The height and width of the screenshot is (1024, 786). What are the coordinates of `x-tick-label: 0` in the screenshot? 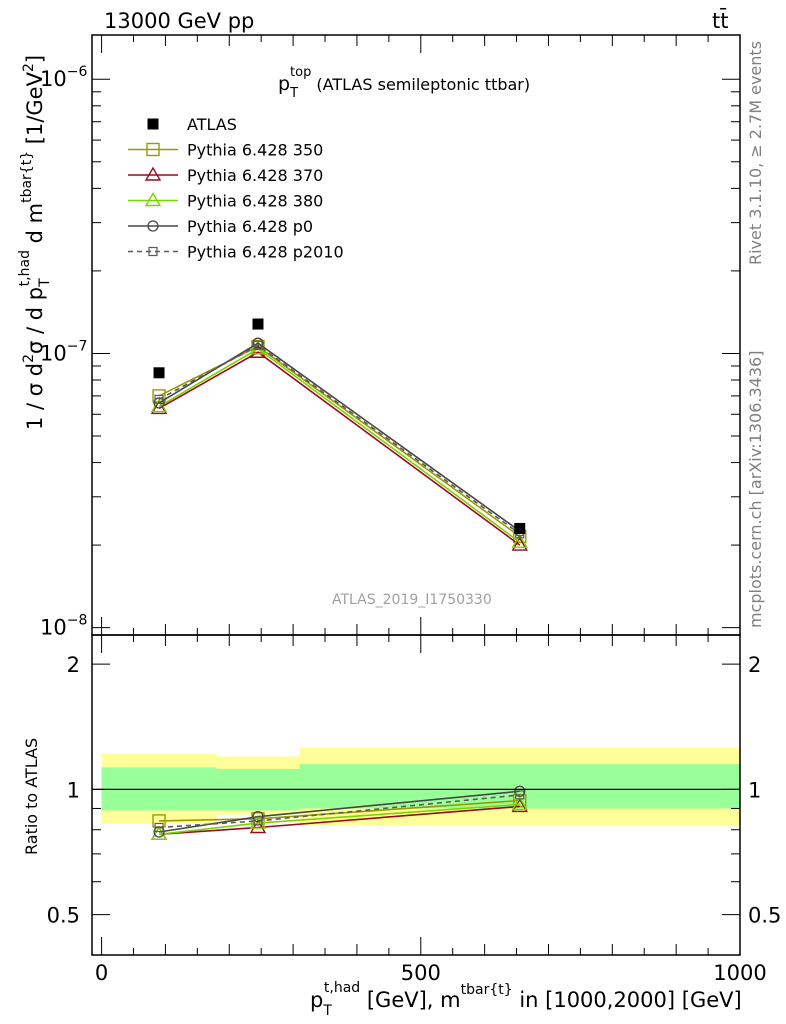 It's located at (101, 973).